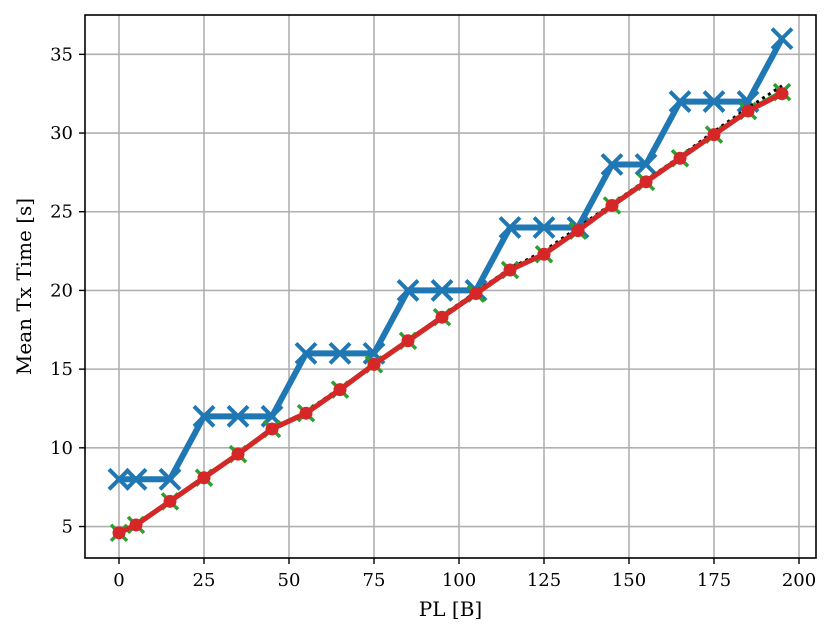  Describe the element at coordinates (61, 54) in the screenshot. I see `y-tick-label: 35` at that location.